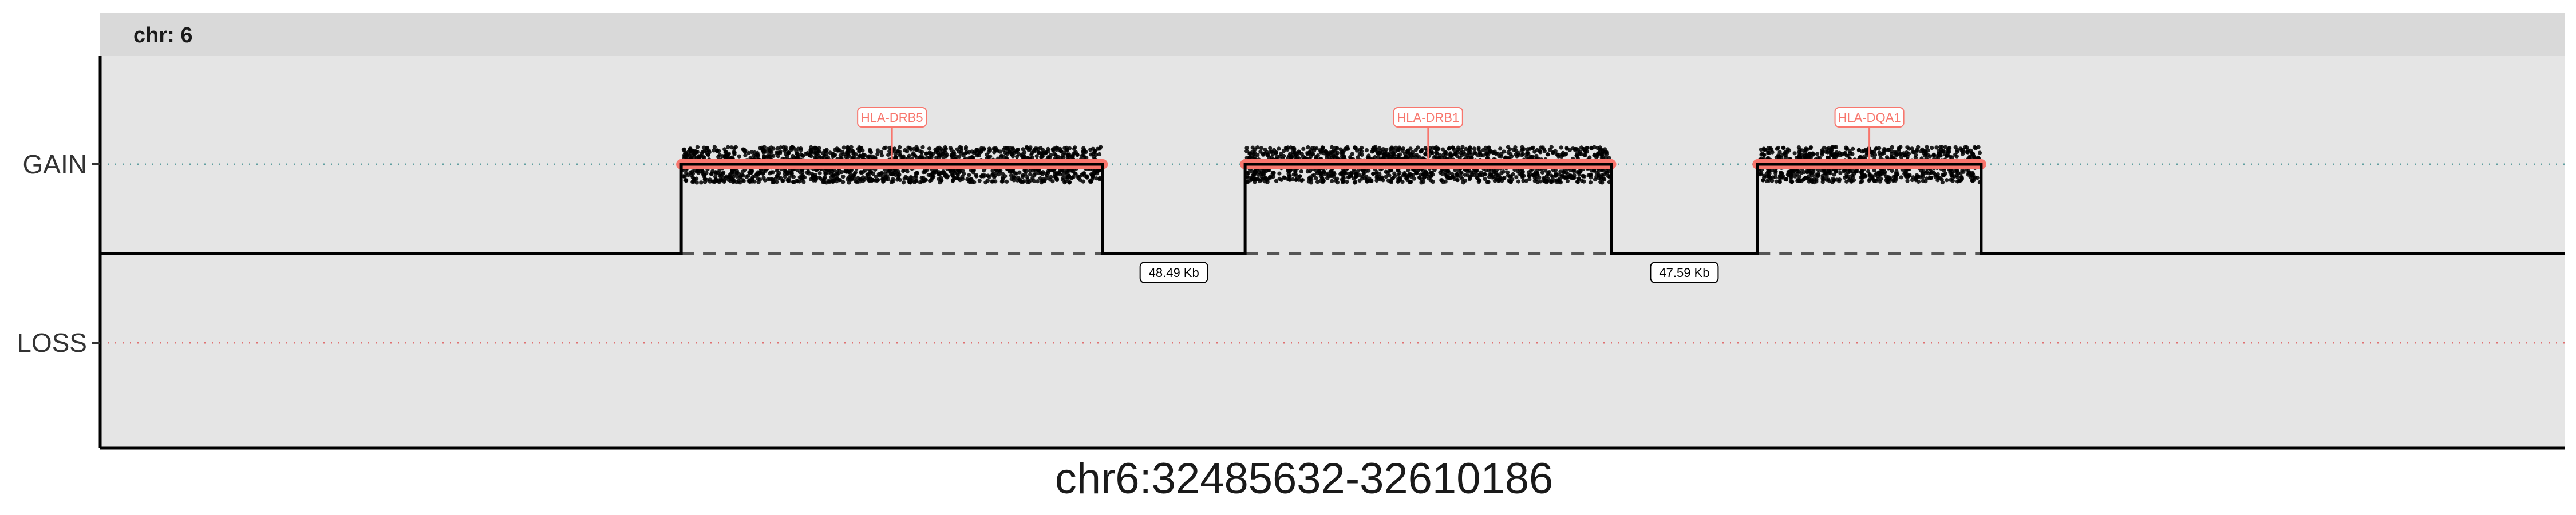 The image size is (2576, 515). Describe the element at coordinates (1684, 273) in the screenshot. I see `gap-distance-label: 47.59 Kb` at that location.